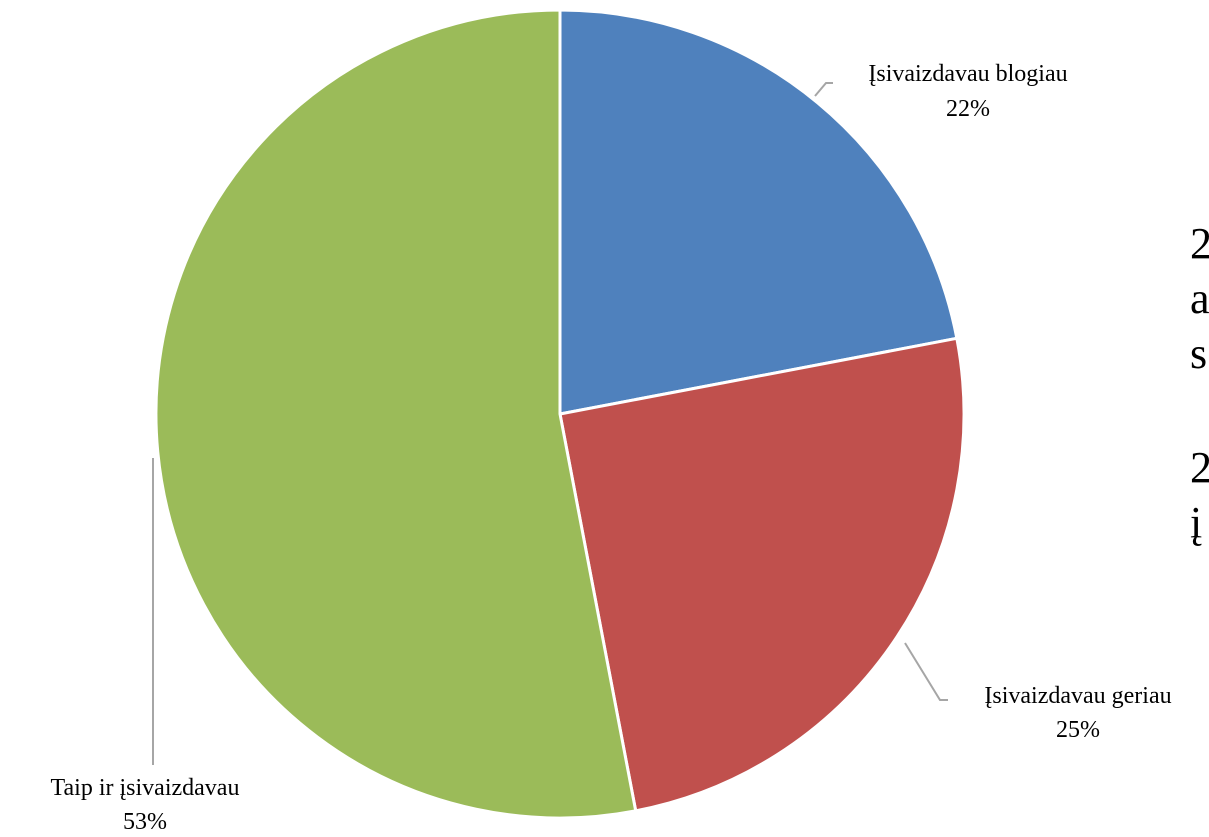 The height and width of the screenshot is (837, 1209). What do you see at coordinates (1196, 522) in the screenshot?
I see `side-text-line-5: į` at bounding box center [1196, 522].